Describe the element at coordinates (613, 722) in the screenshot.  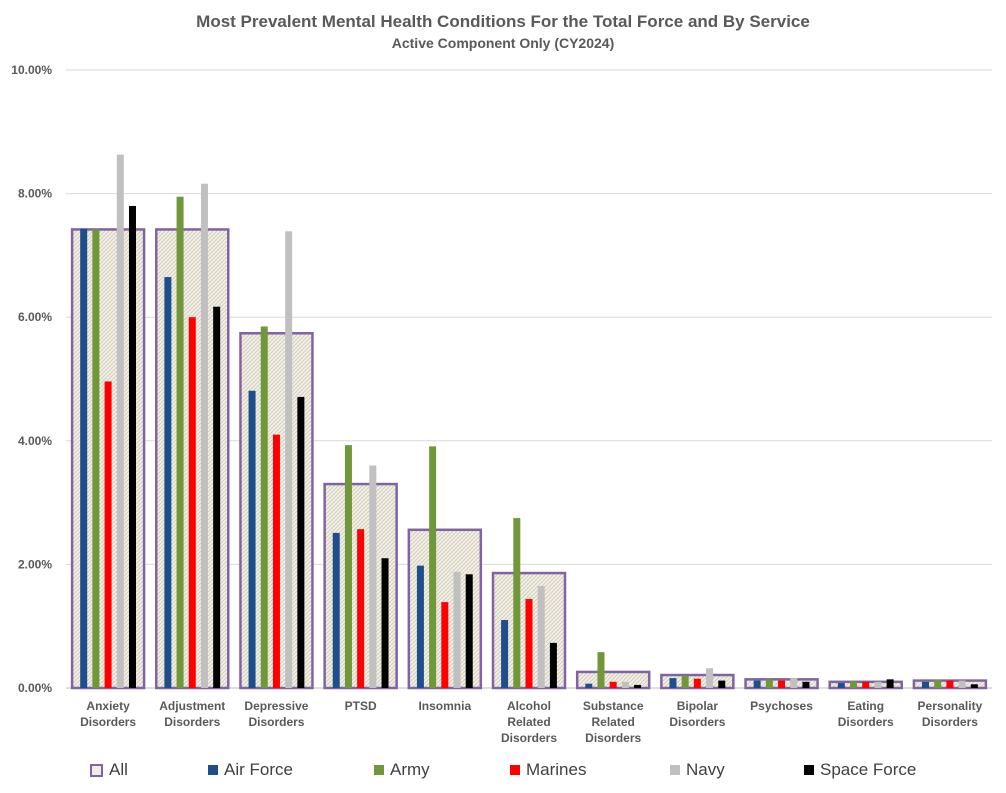
I see `x-tick-label: Substance Related Disorders` at that location.